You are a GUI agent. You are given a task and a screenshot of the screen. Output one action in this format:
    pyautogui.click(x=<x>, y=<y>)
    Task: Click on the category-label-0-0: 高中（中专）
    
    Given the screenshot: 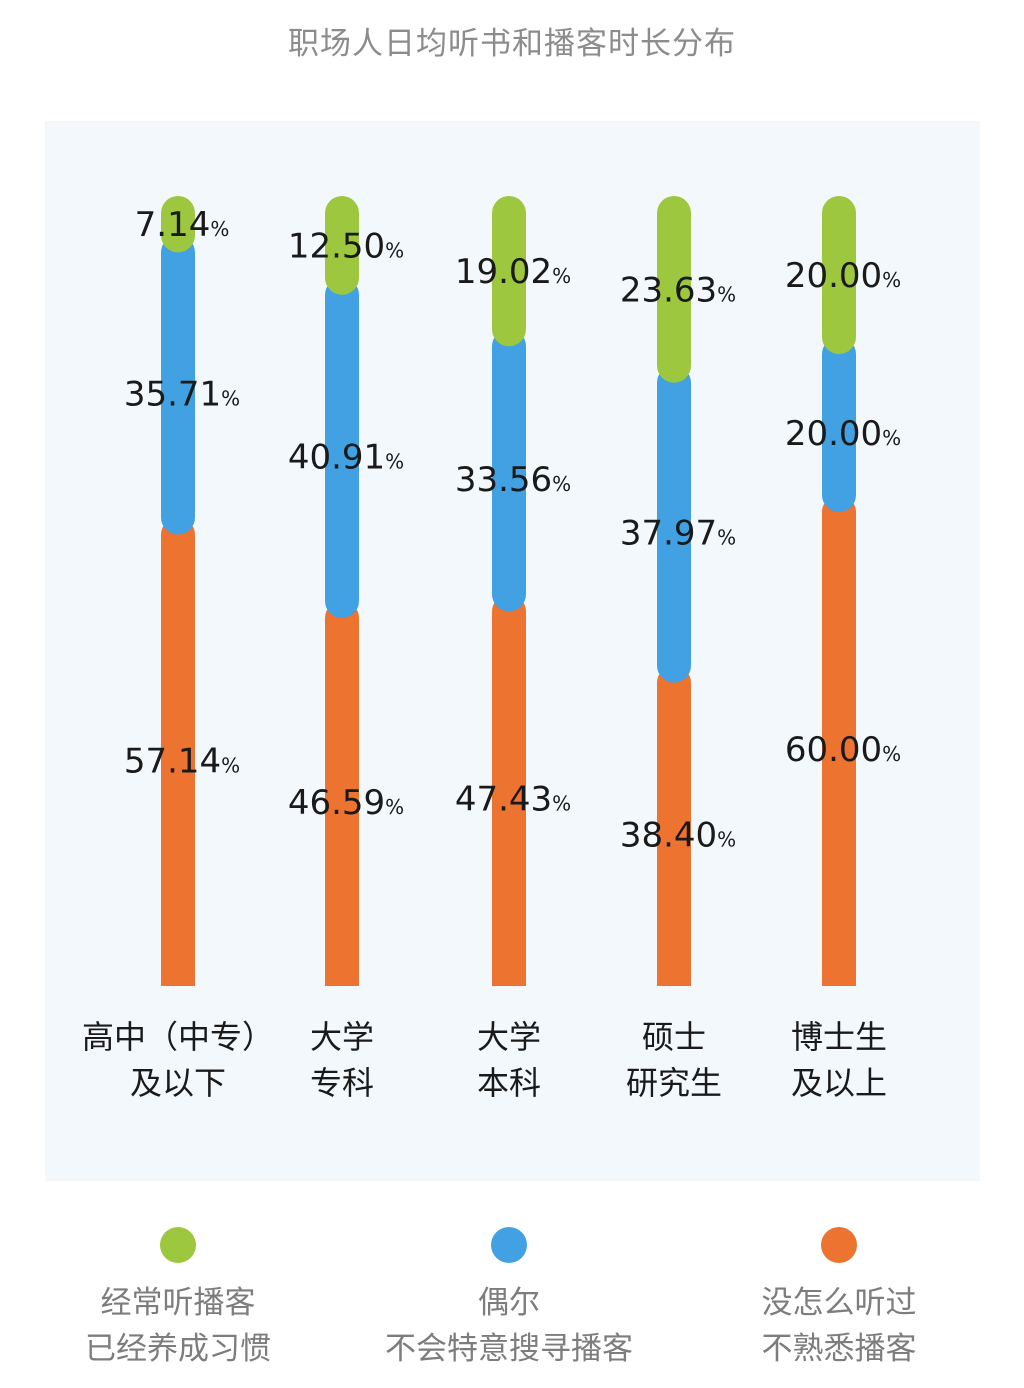 What is the action you would take?
    pyautogui.click(x=178, y=1037)
    